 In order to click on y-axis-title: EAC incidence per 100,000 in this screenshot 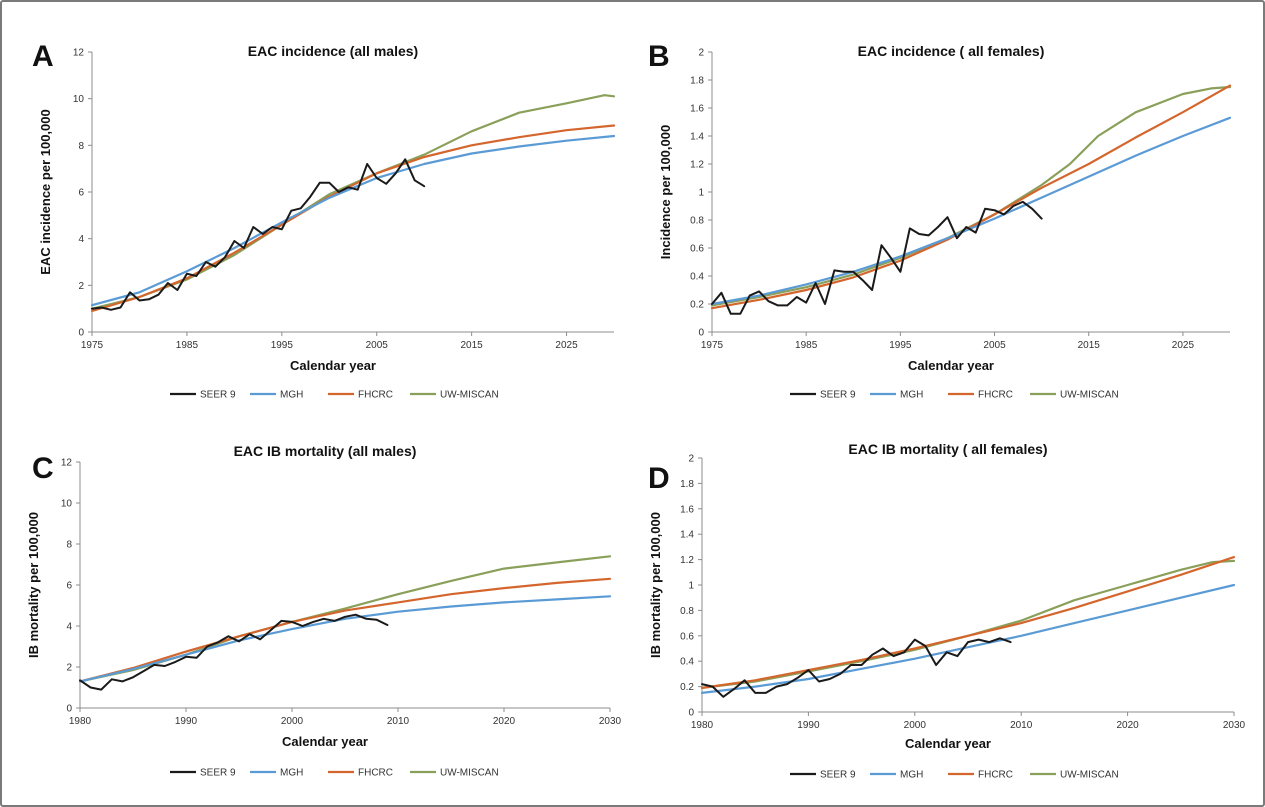, I will do `click(45, 191)`.